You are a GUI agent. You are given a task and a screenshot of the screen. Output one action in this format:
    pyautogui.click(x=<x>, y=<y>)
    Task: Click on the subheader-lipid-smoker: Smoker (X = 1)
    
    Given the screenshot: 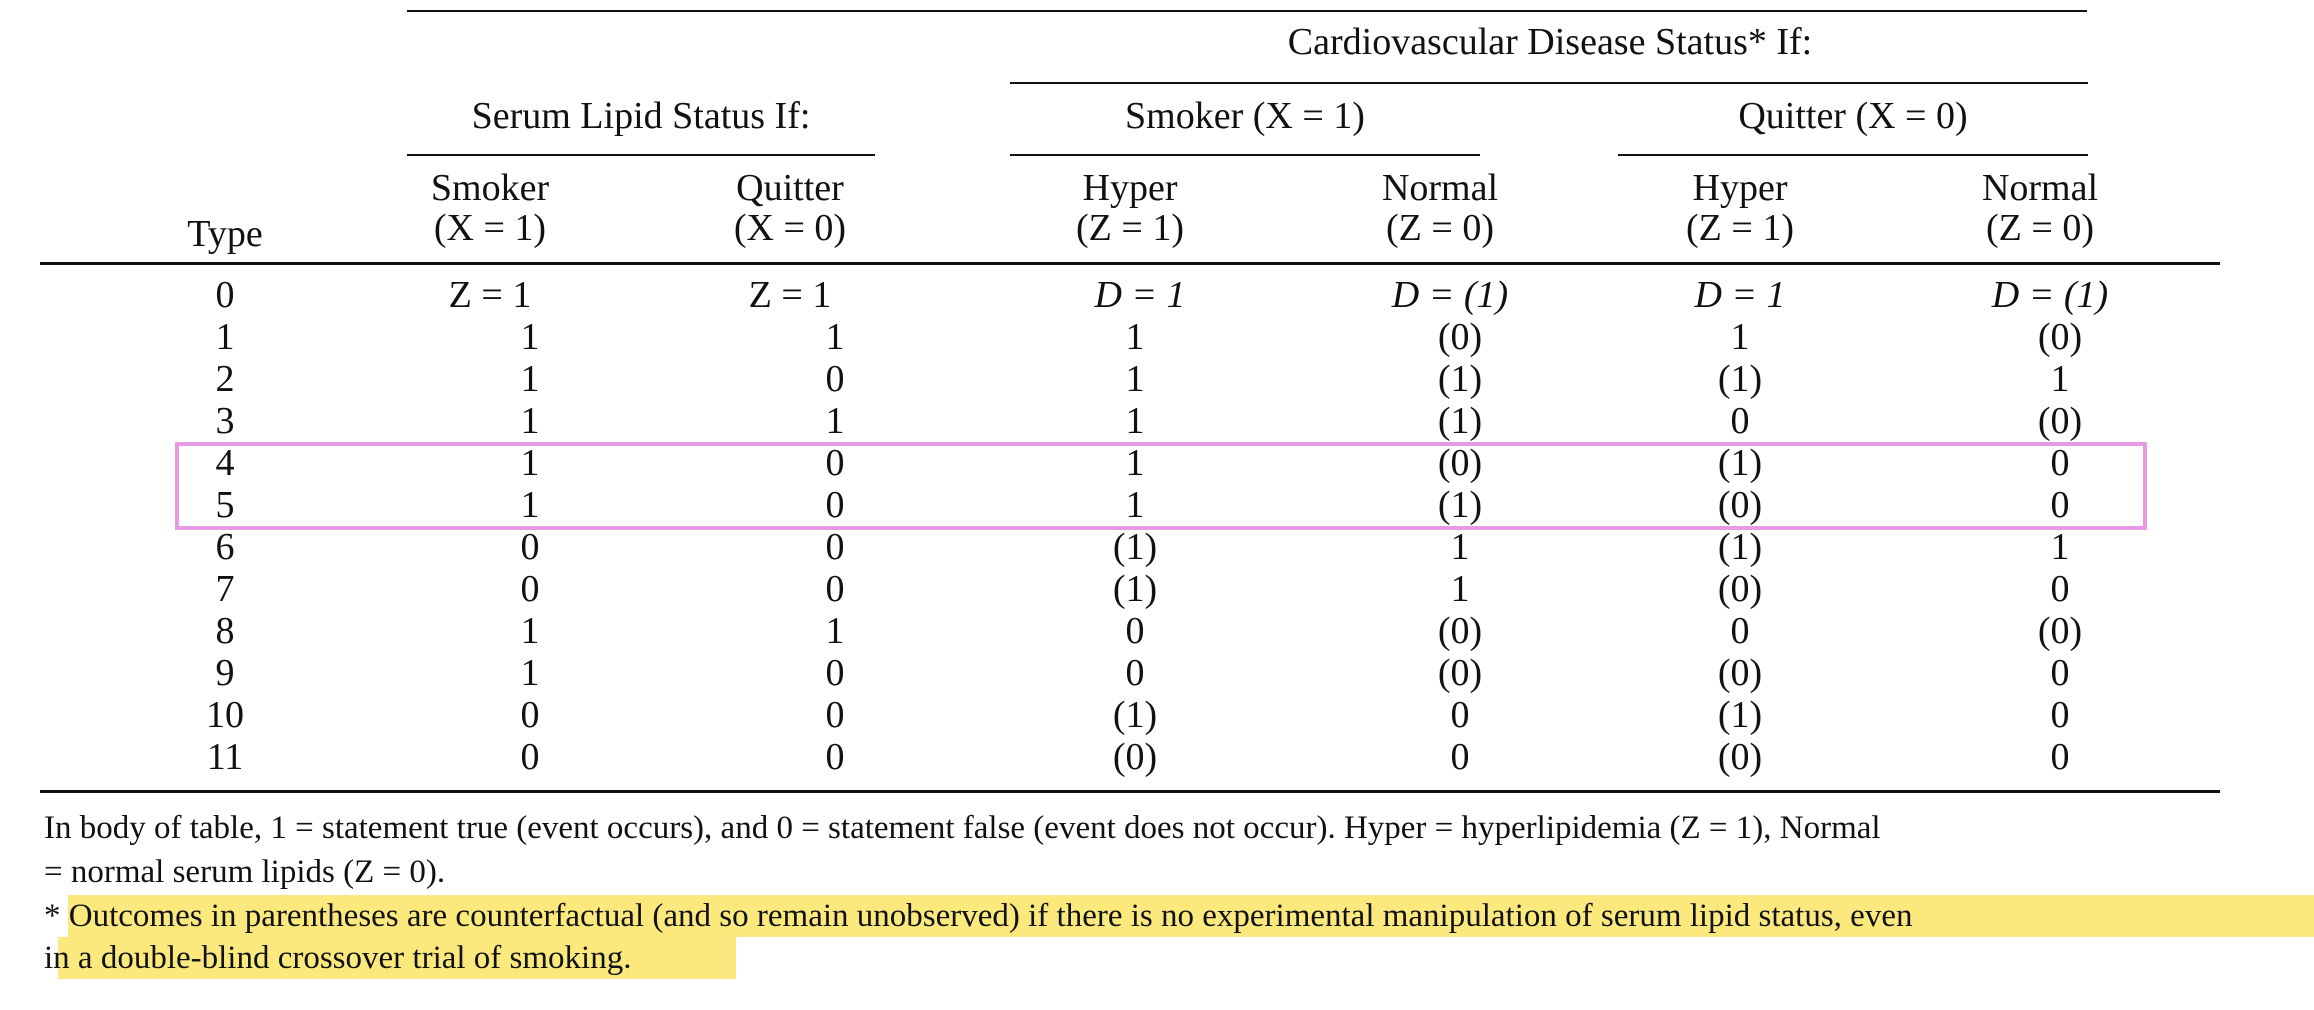 What is the action you would take?
    pyautogui.click(x=490, y=208)
    